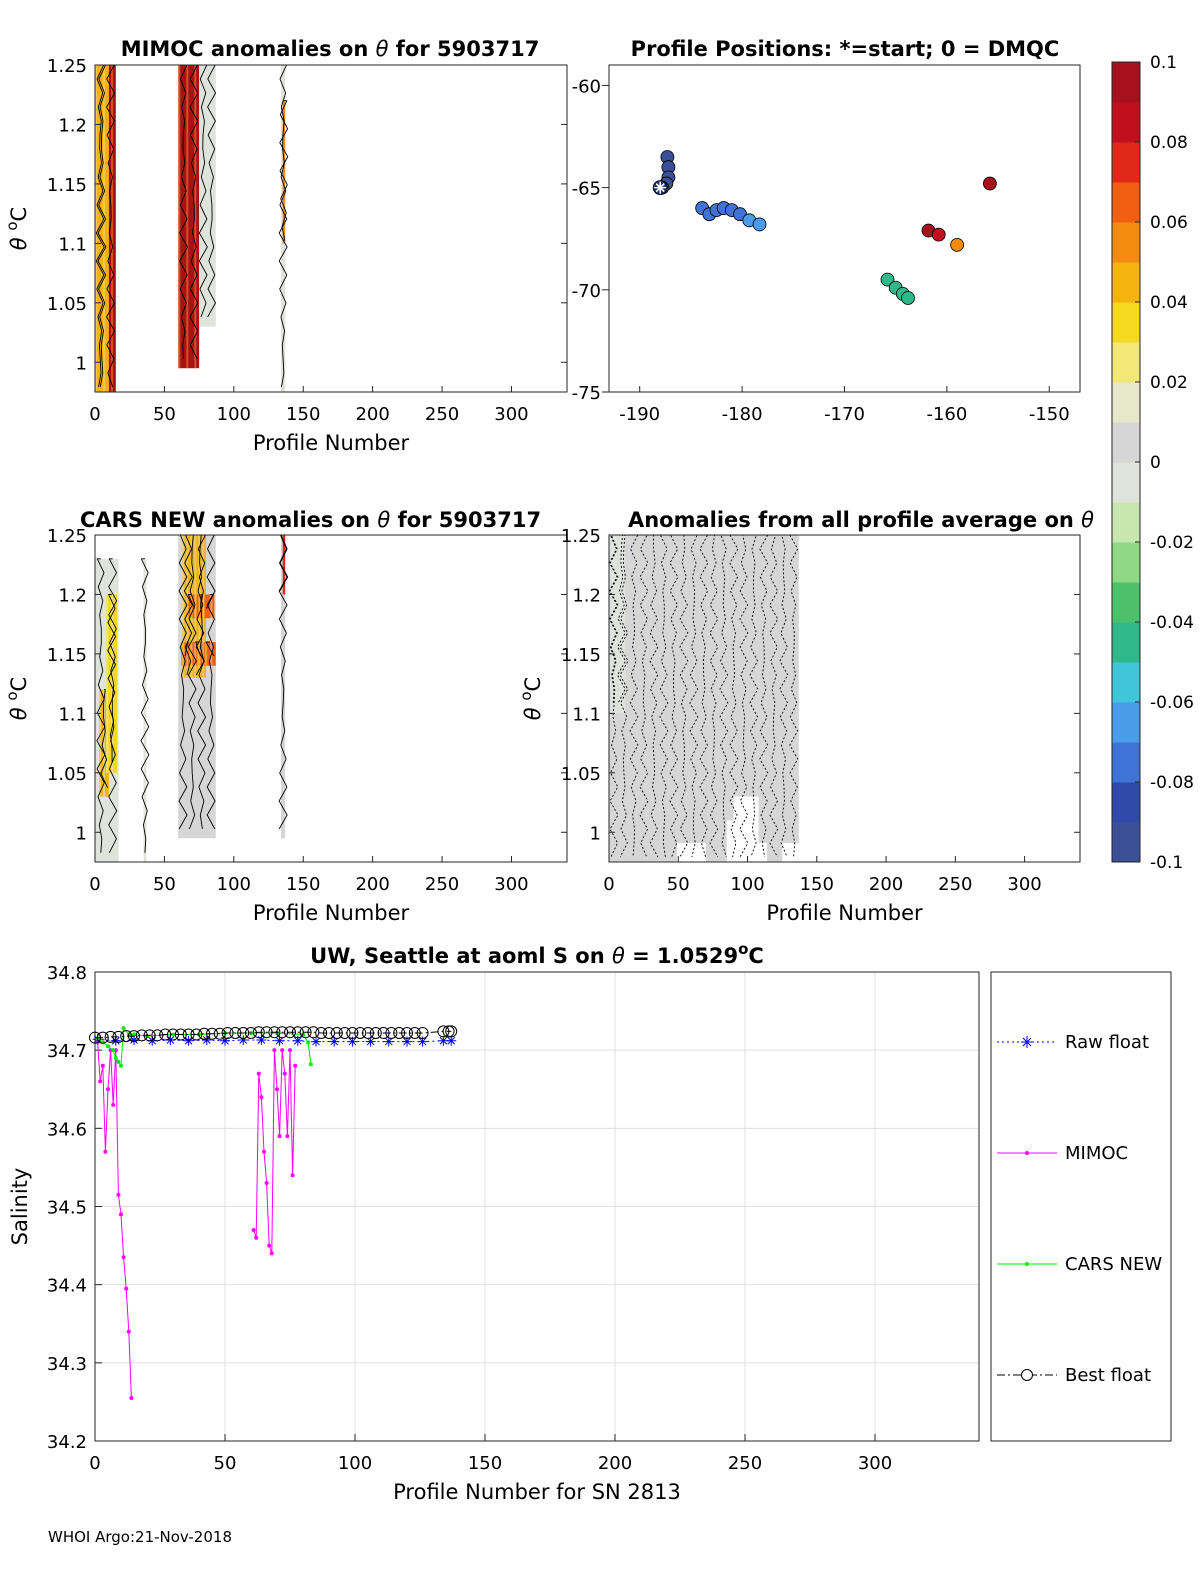  Describe the element at coordinates (331, 698) in the screenshot. I see `plot-frame` at that location.